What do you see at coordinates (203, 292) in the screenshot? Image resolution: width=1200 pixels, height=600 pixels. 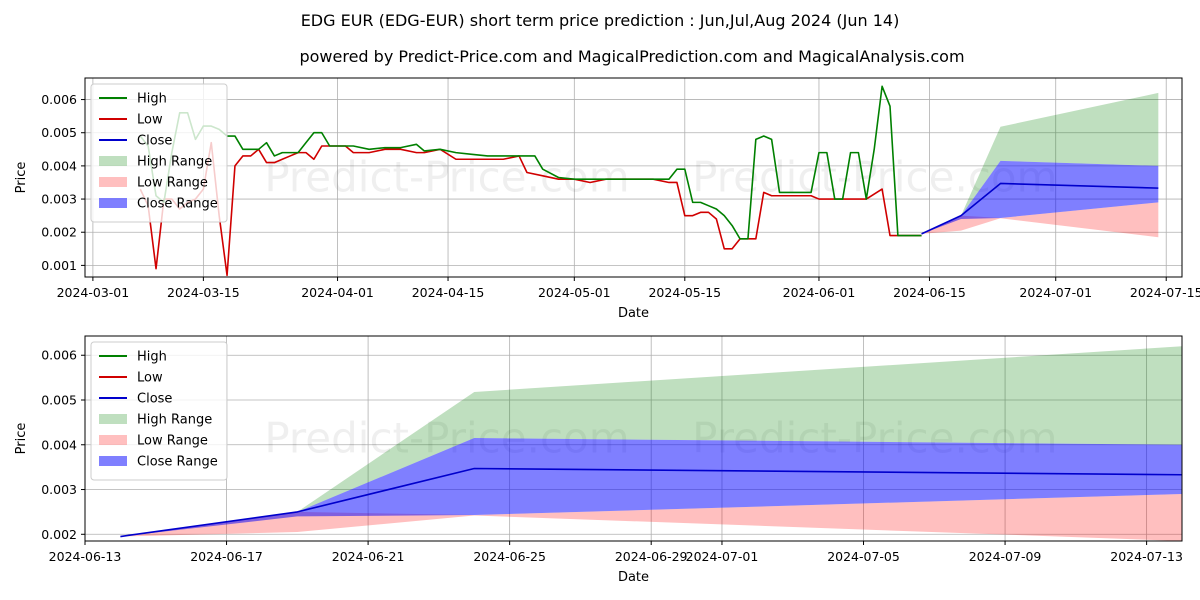 I see `x-tick-label: 2024-03-15` at bounding box center [203, 292].